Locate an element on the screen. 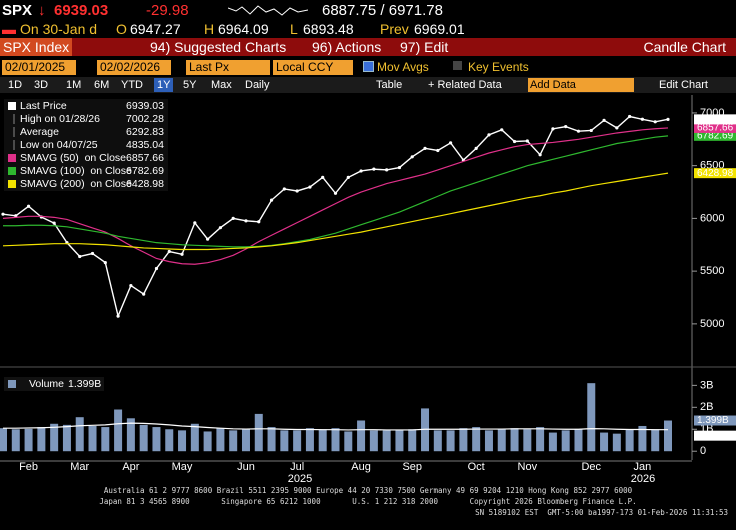 The width and height of the screenshot is (736, 530). prev: 6969.01 is located at coordinates (439, 29).